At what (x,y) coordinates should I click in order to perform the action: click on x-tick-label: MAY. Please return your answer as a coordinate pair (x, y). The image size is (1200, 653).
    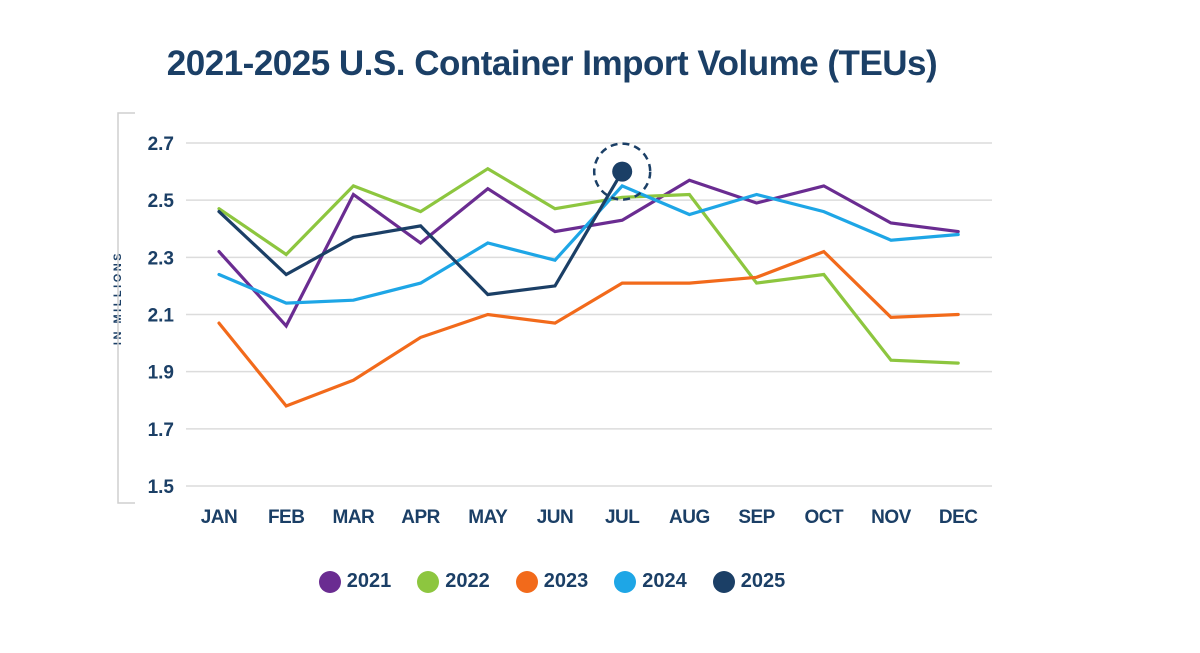
    Looking at the image, I should click on (488, 517).